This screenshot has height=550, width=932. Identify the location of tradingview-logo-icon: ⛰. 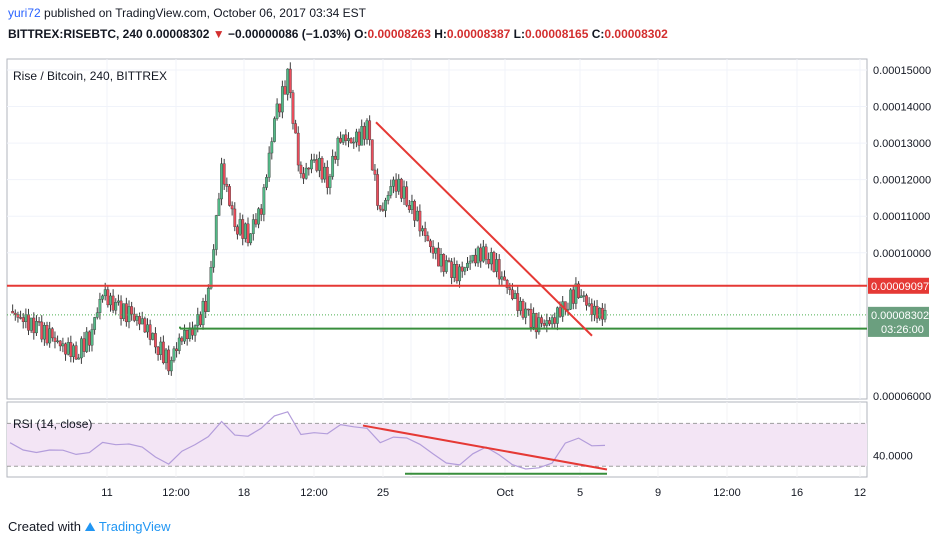
(90, 526).